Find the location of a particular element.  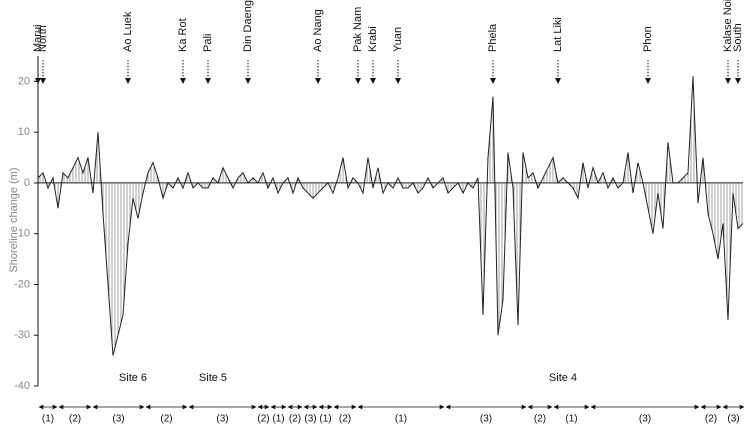

site-label: Site 6 is located at coordinates (133, 378).